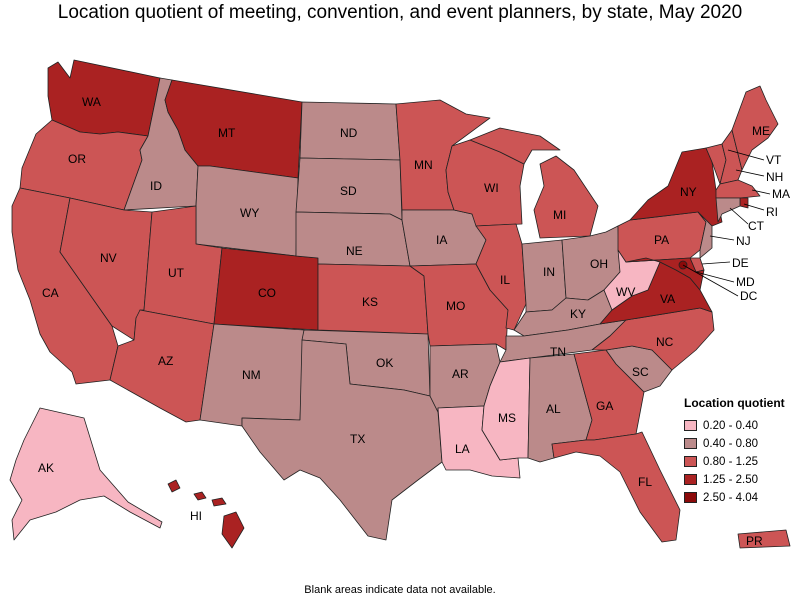 This screenshot has width=800, height=600. What do you see at coordinates (506, 409) in the screenshot?
I see `state-ms` at bounding box center [506, 409].